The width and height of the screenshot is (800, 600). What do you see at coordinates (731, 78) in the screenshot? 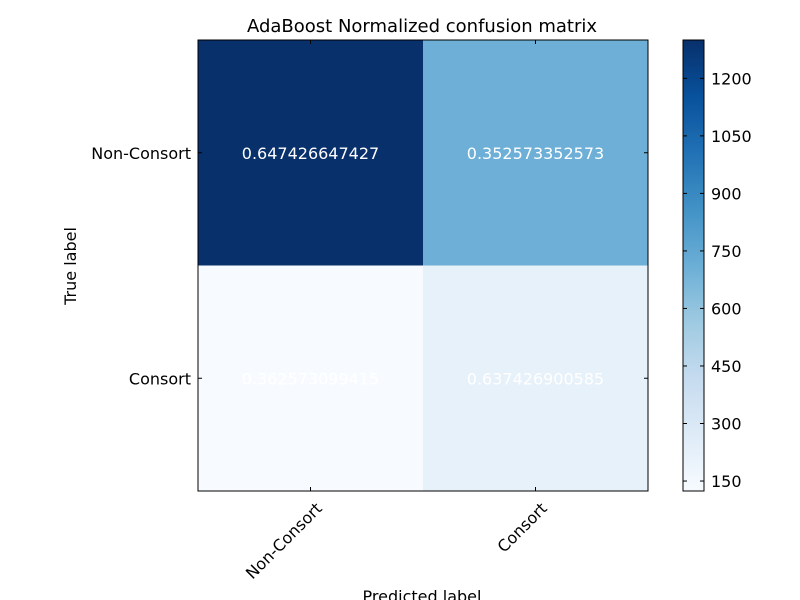
I see `colorbar-tick-label: 1200` at bounding box center [731, 78].